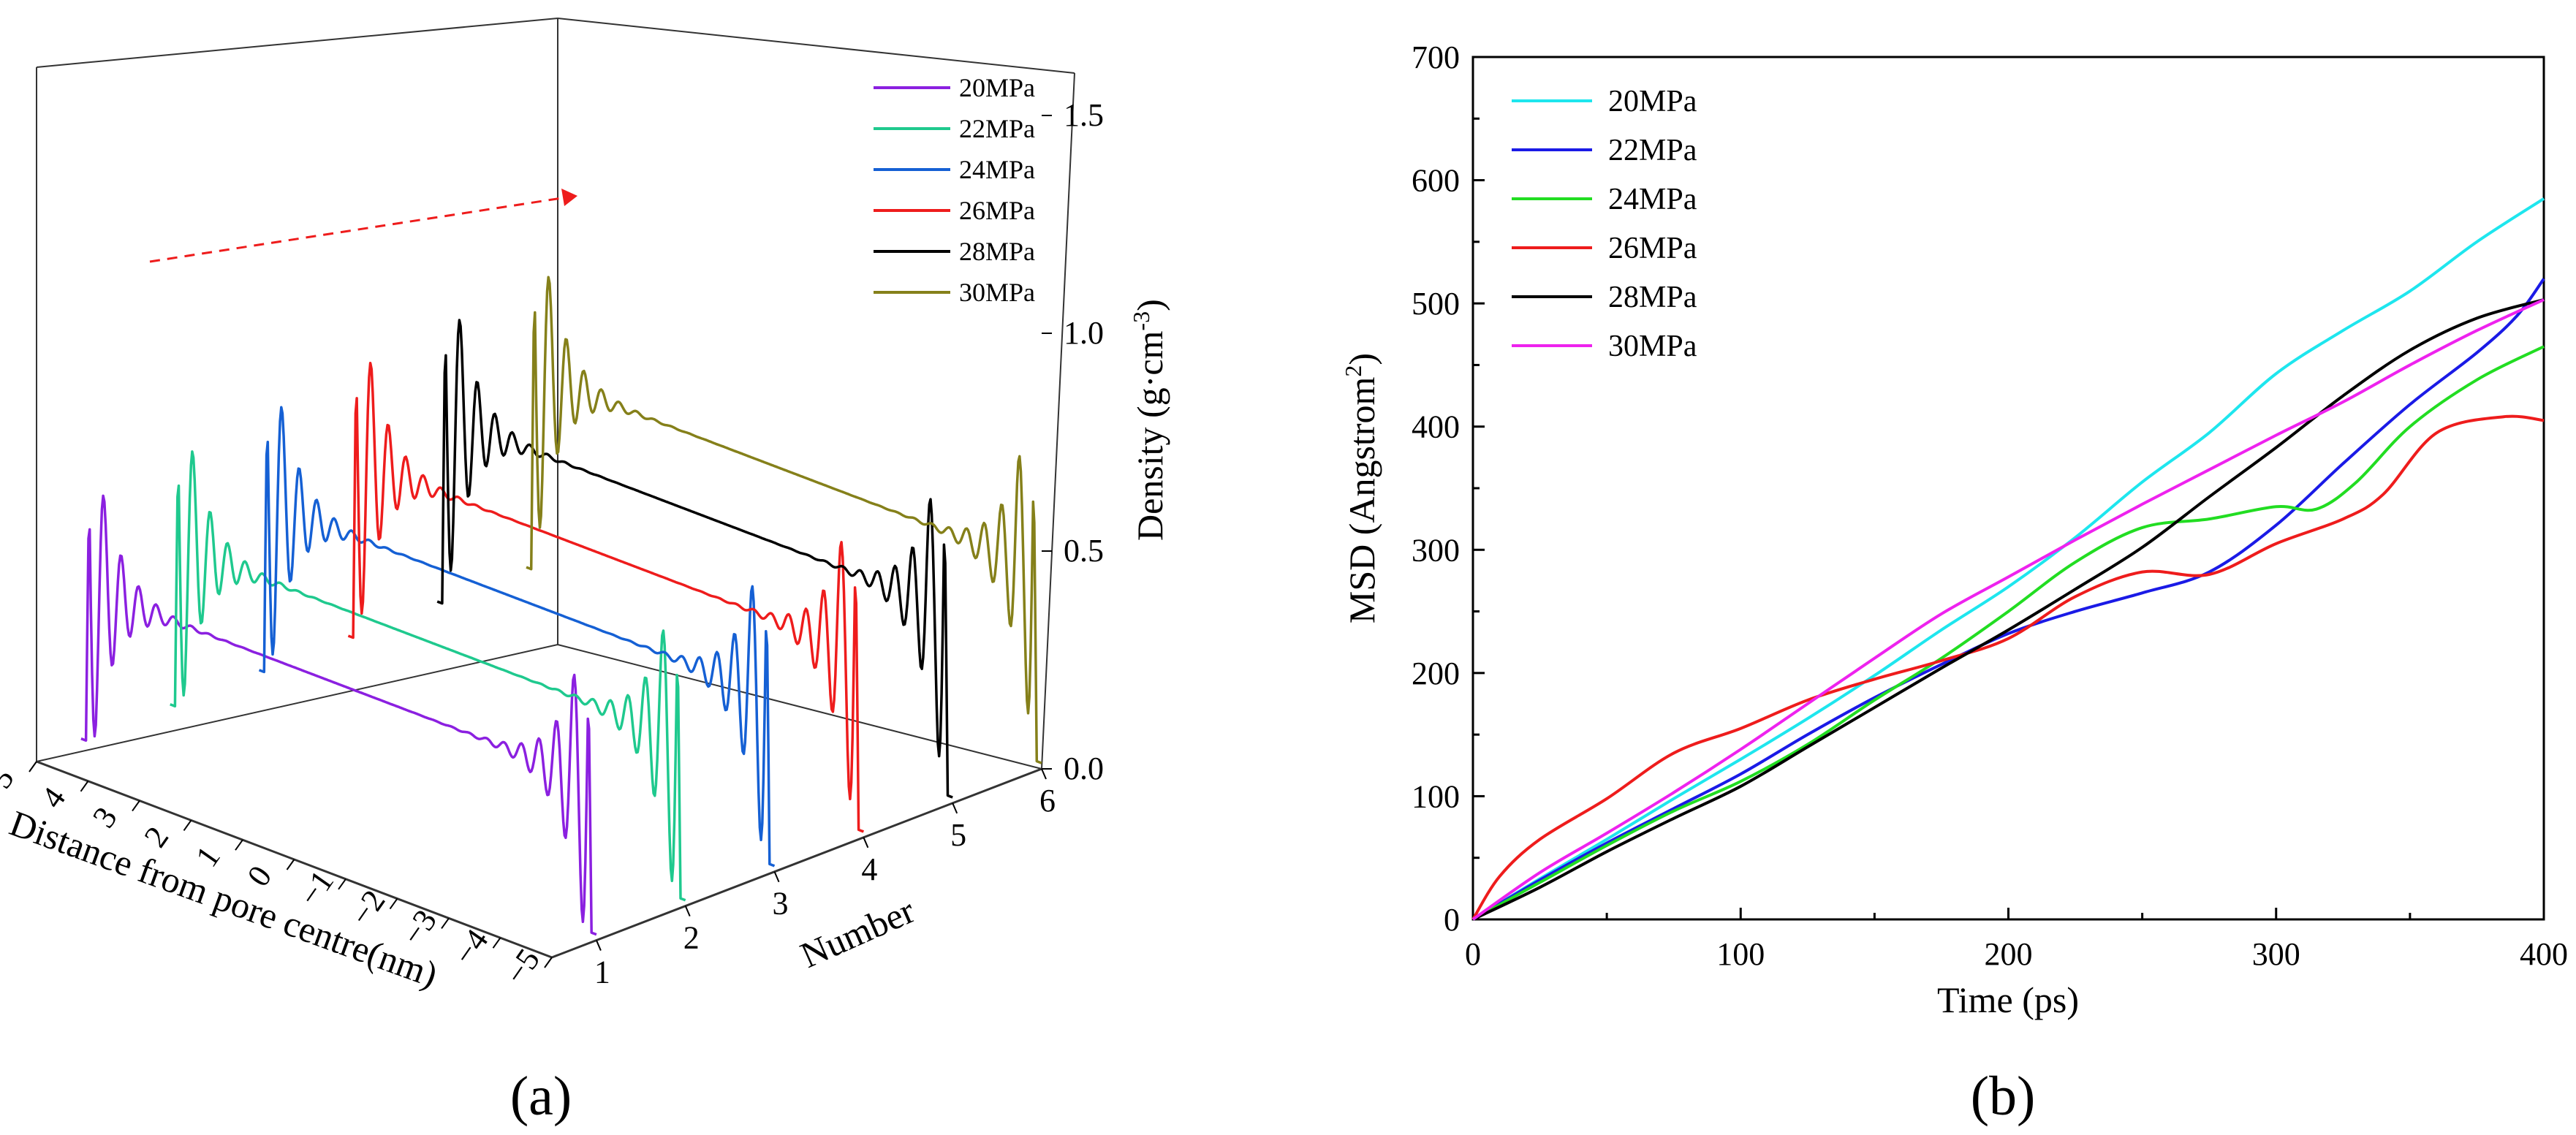 The height and width of the screenshot is (1135, 2576). Describe the element at coordinates (1361, 488) in the screenshot. I see `panel-b-y-axis-title: MSD (Angstrom2)` at that location.